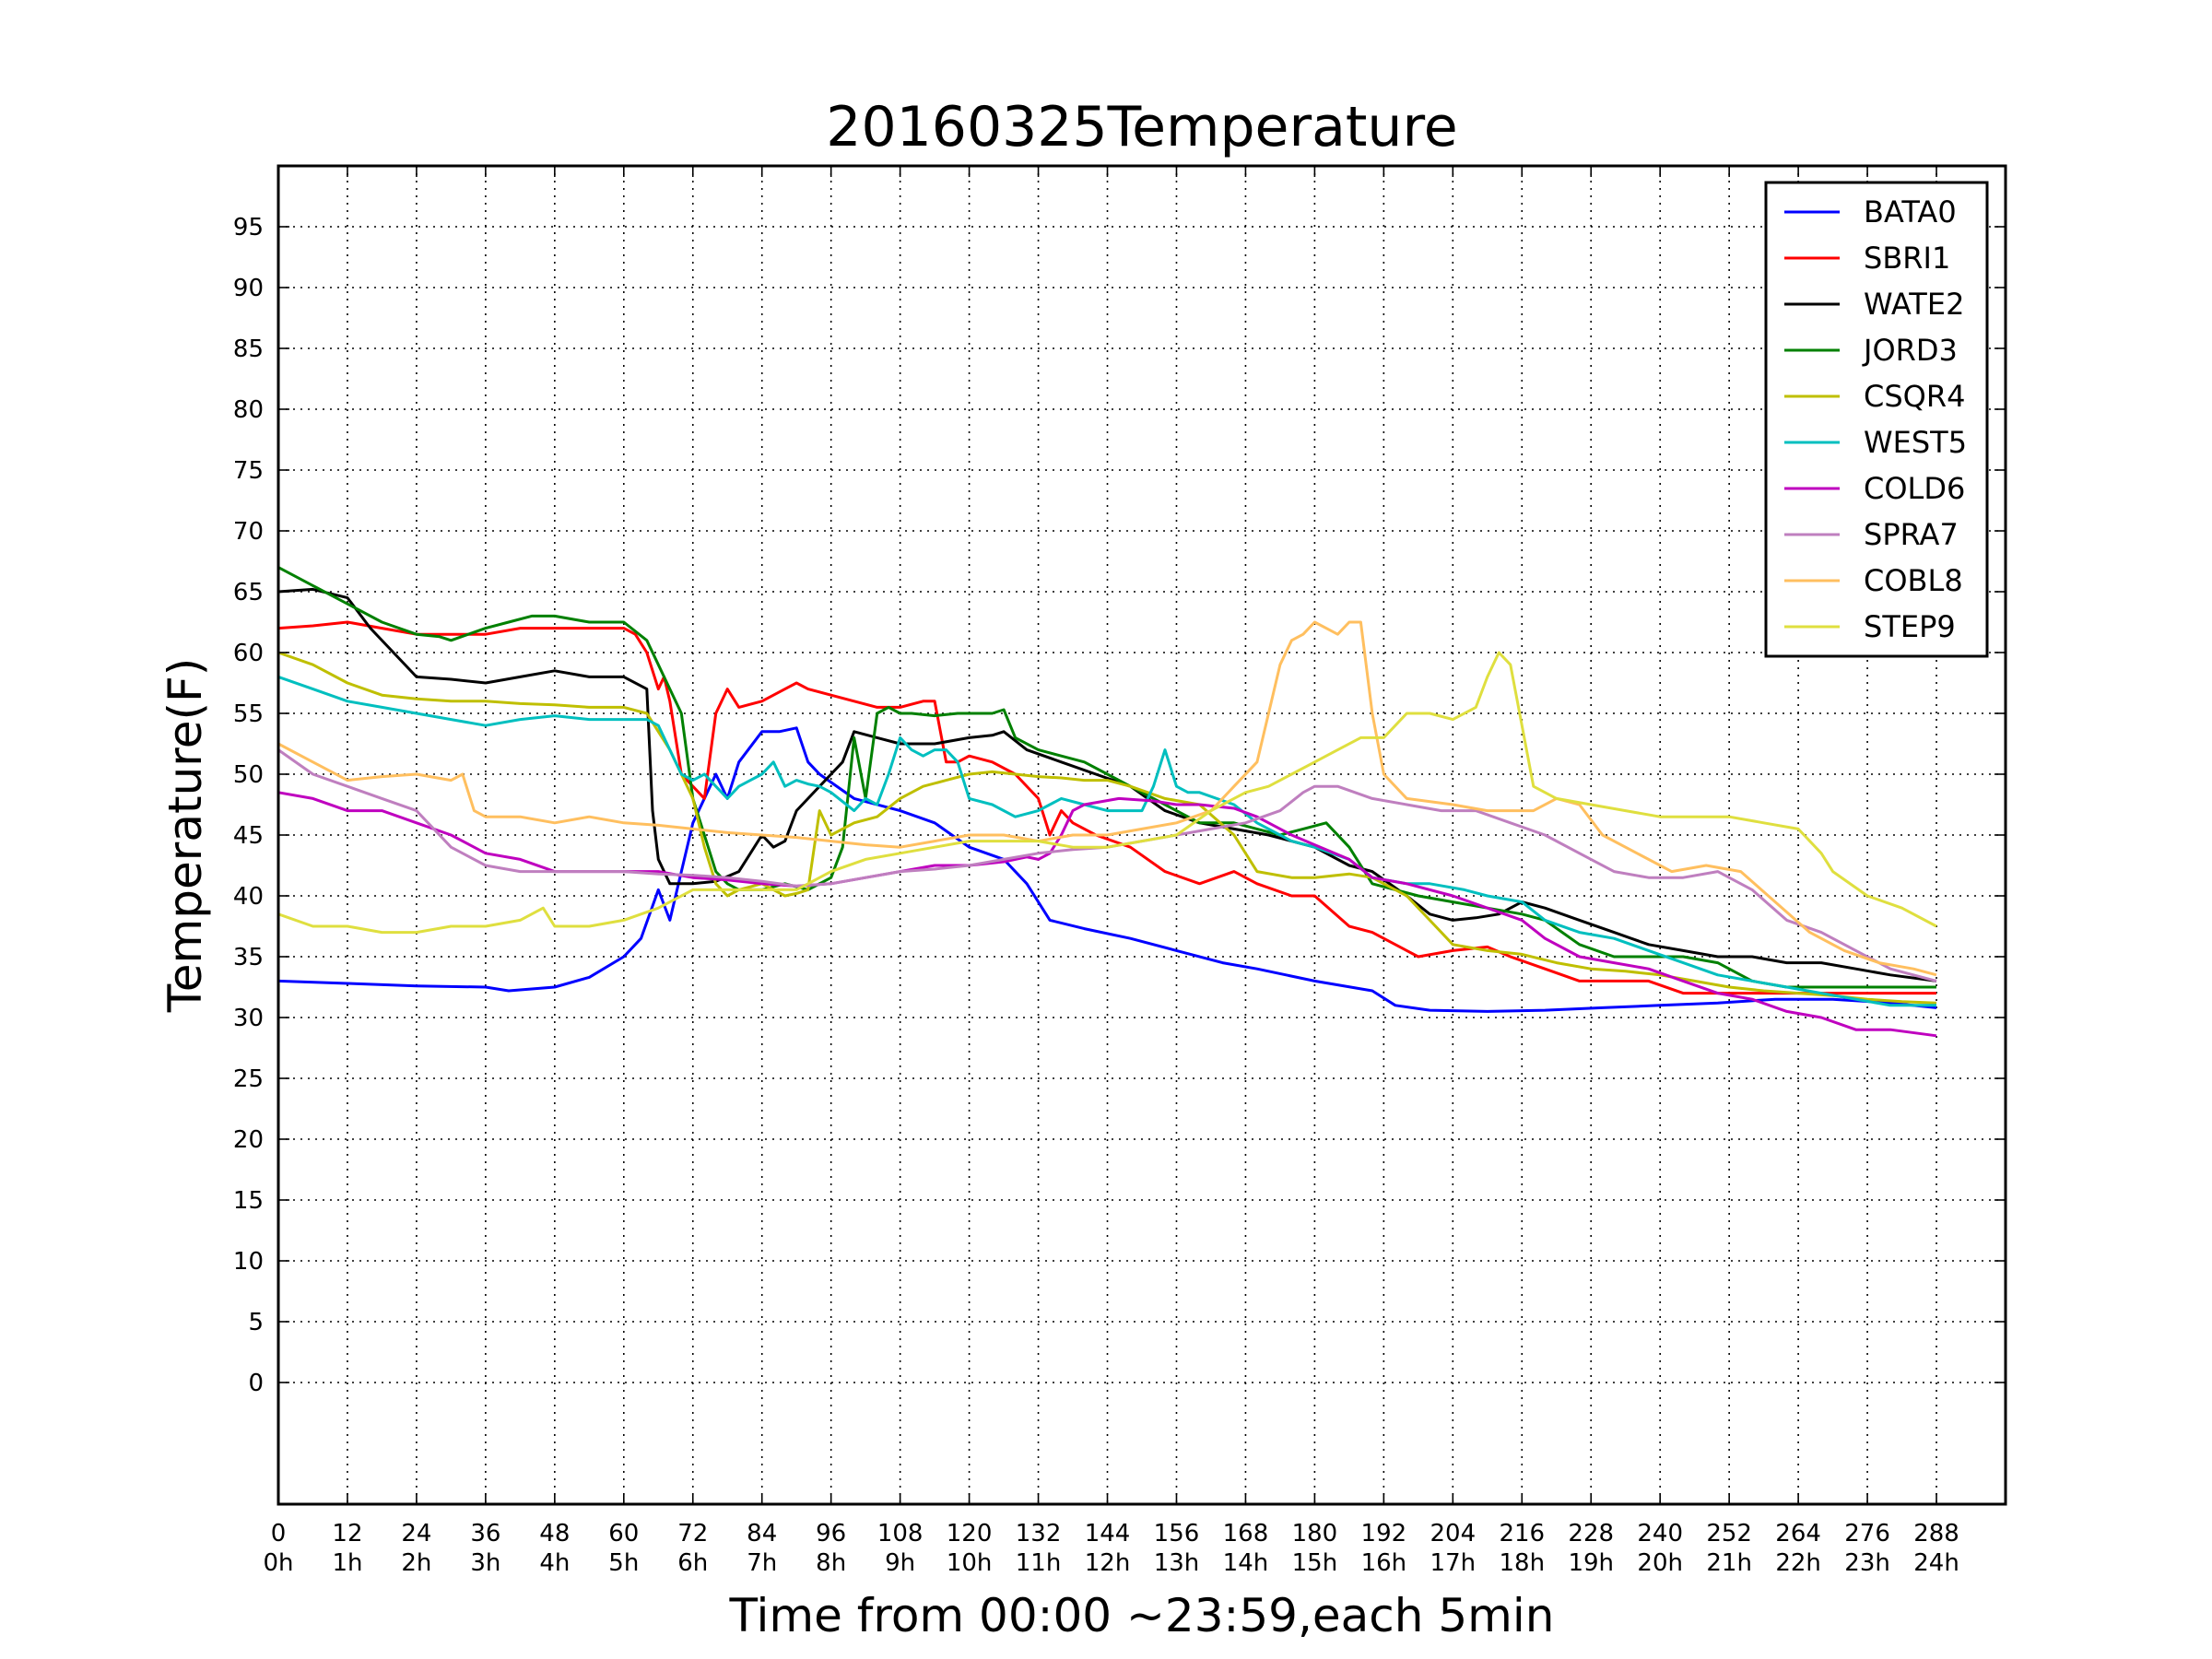 The height and width of the screenshot is (1659, 2212). Describe the element at coordinates (1453, 1563) in the screenshot. I see `x-tick-label-hour: 17h` at that location.